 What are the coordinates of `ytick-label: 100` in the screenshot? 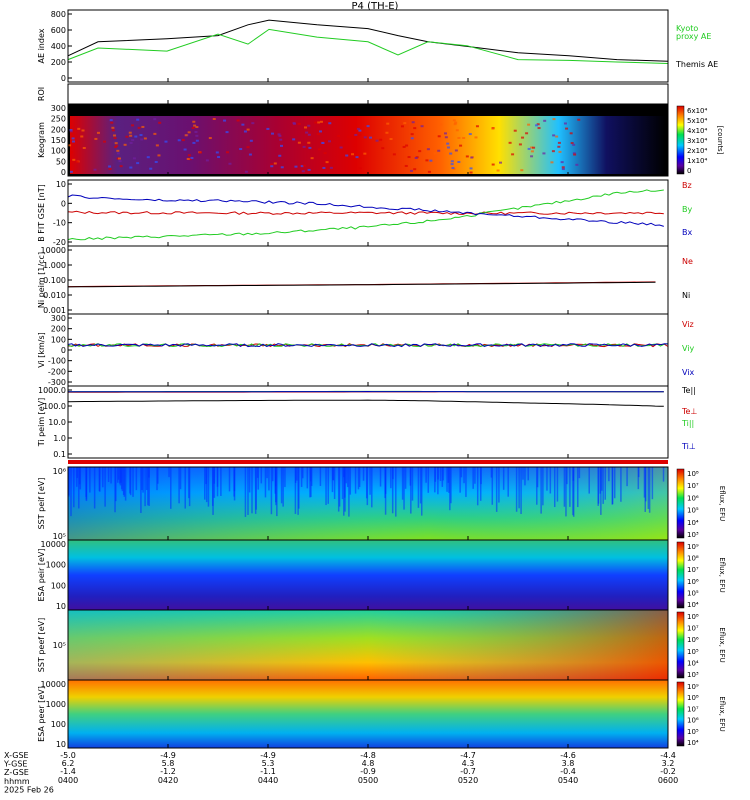 It's located at (58, 585).